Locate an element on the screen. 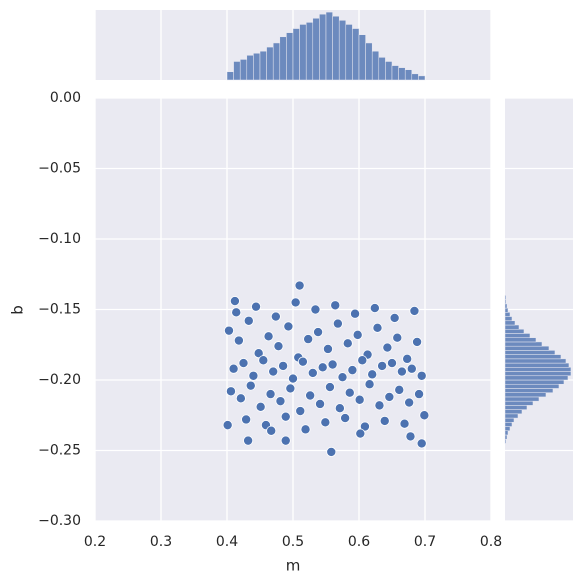 The height and width of the screenshot is (588, 584). y-tick-label: −0.05 is located at coordinates (59, 169).